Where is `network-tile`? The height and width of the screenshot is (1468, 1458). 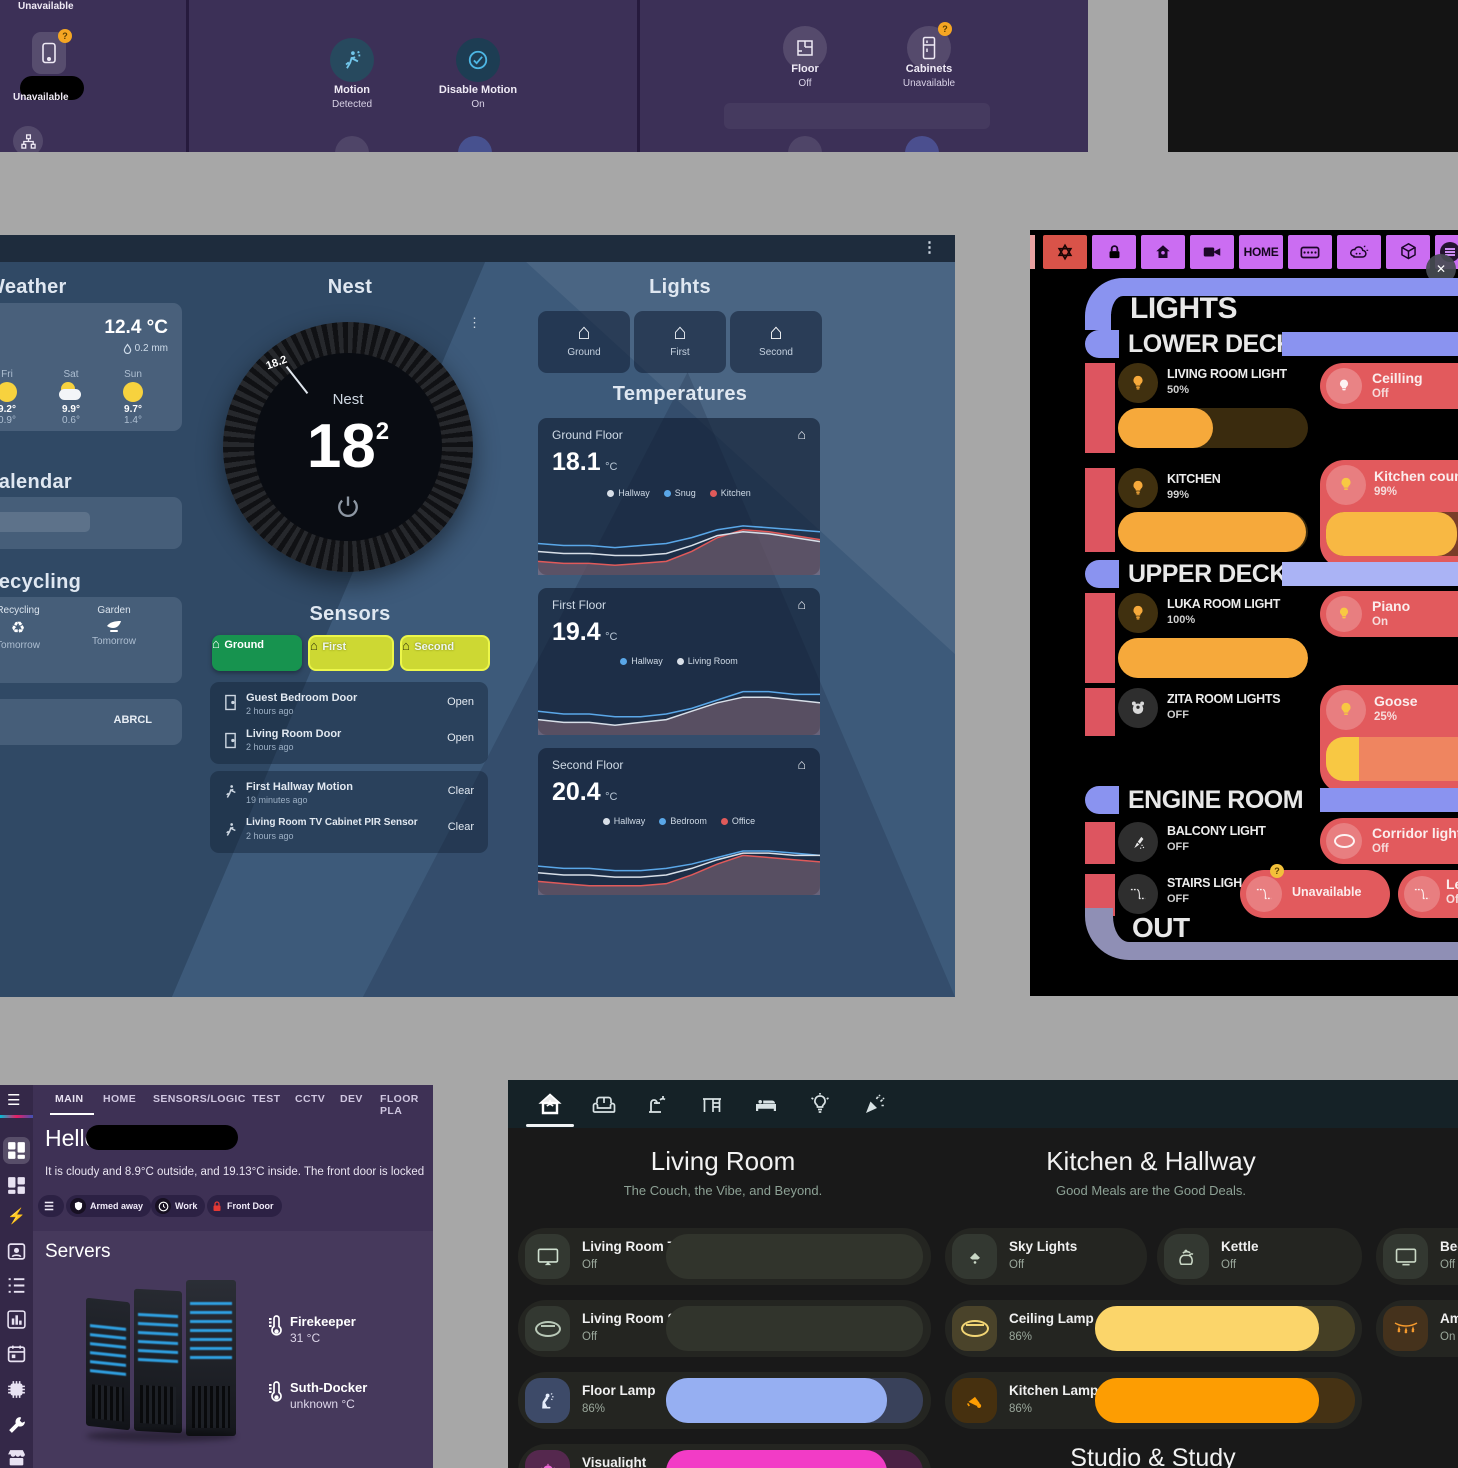 network-tile is located at coordinates (28, 139).